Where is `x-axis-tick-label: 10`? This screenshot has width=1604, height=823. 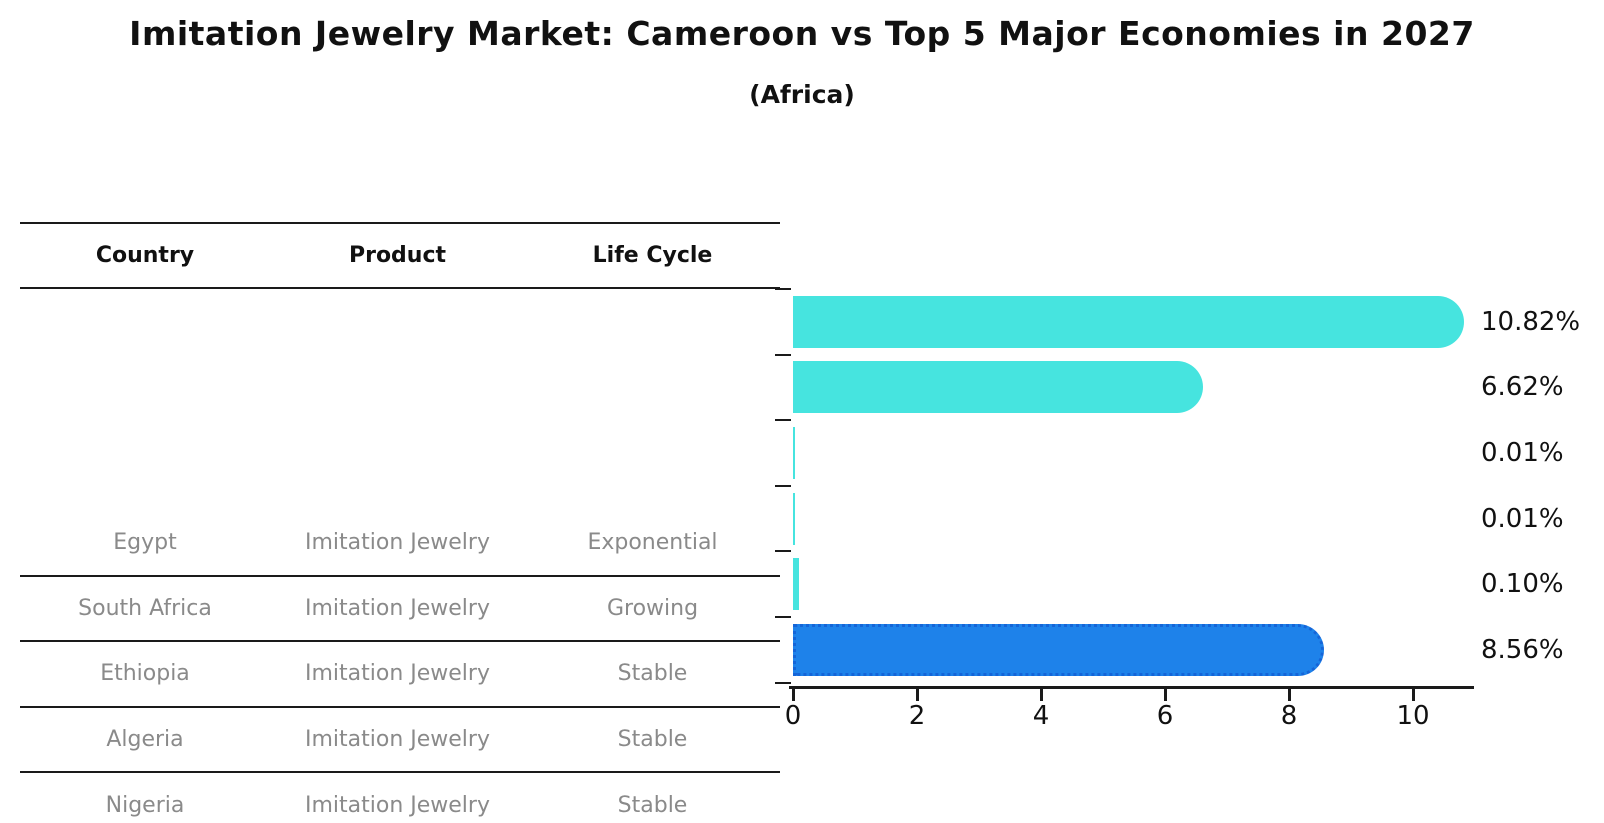 x-axis-tick-label: 10 is located at coordinates (1413, 716).